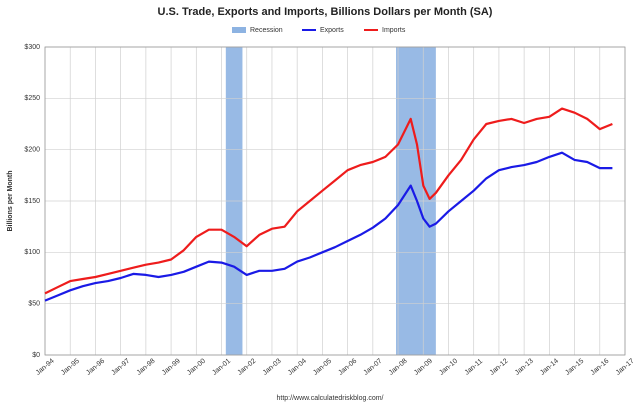  I want to click on y-axis-label: Billions per Month, so click(10, 200).